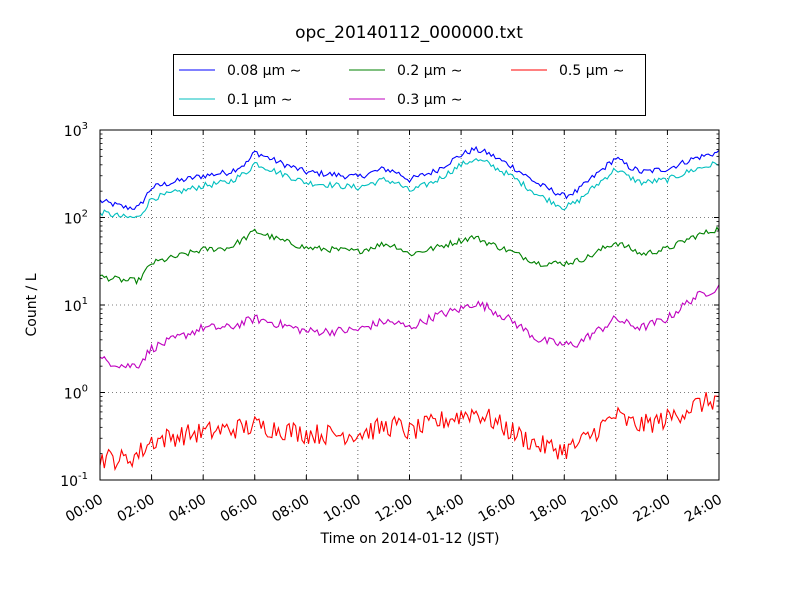 This screenshot has width=800, height=600. Describe the element at coordinates (342, 509) in the screenshot. I see `x-tick-label: 10:00` at that location.